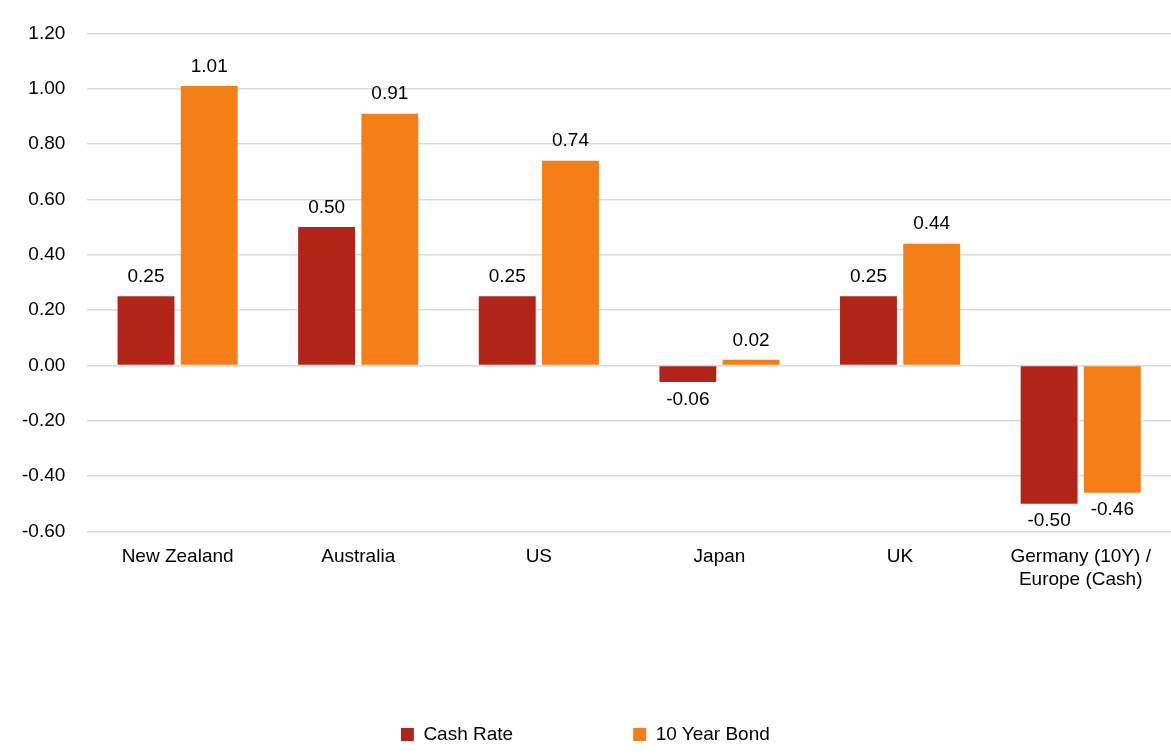  I want to click on y-tick-label: 0.40, so click(47, 253).